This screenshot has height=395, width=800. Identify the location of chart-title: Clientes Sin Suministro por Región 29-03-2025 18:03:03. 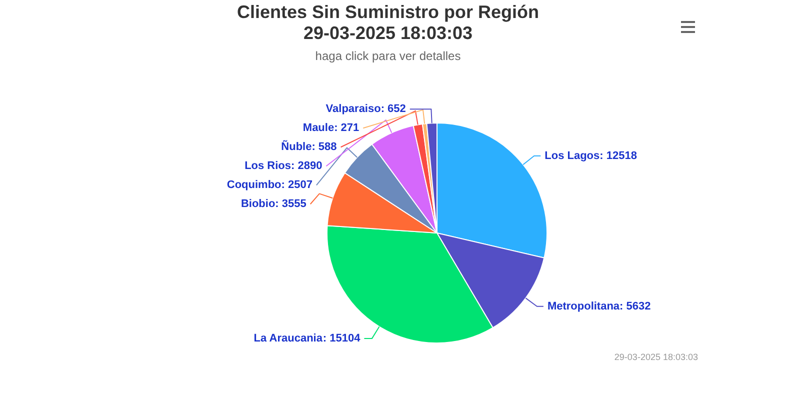
(388, 22).